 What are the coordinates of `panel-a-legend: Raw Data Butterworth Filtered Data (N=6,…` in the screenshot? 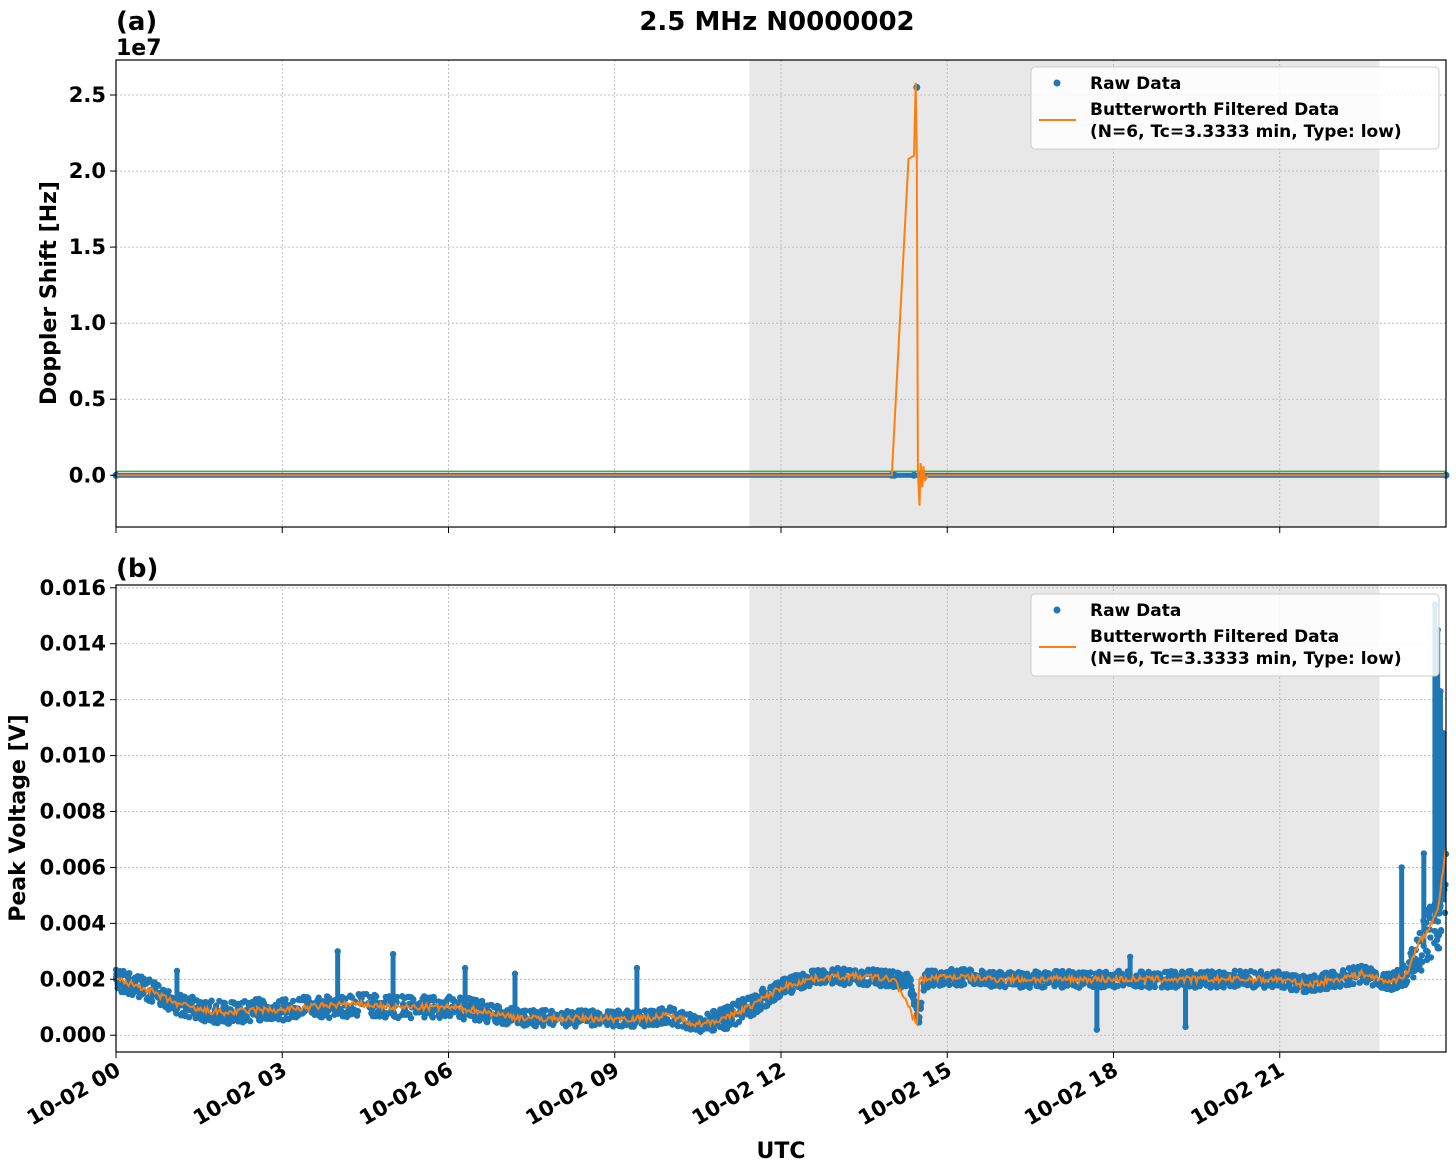 It's located at (1235, 108).